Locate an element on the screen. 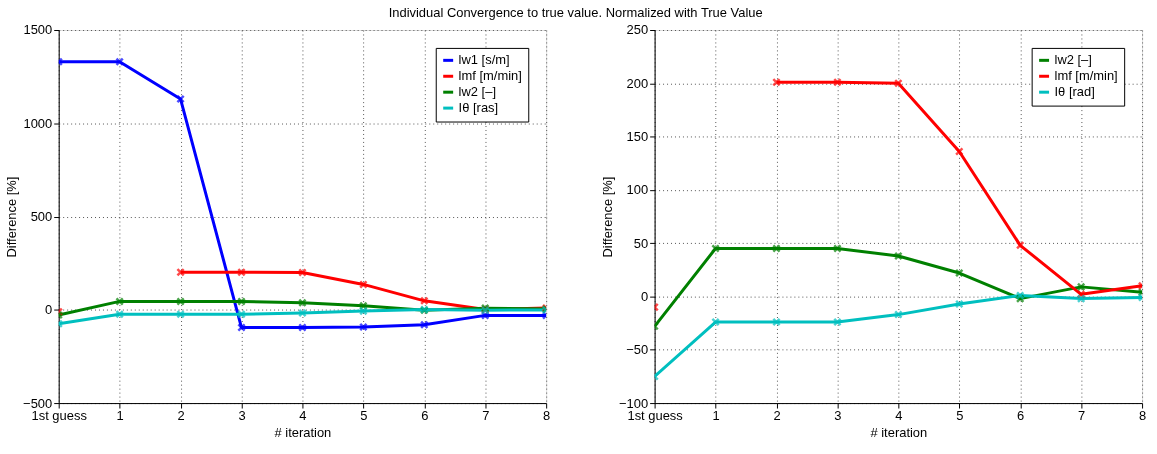  legend-label: Iθ [rad] is located at coordinates (1074, 92).